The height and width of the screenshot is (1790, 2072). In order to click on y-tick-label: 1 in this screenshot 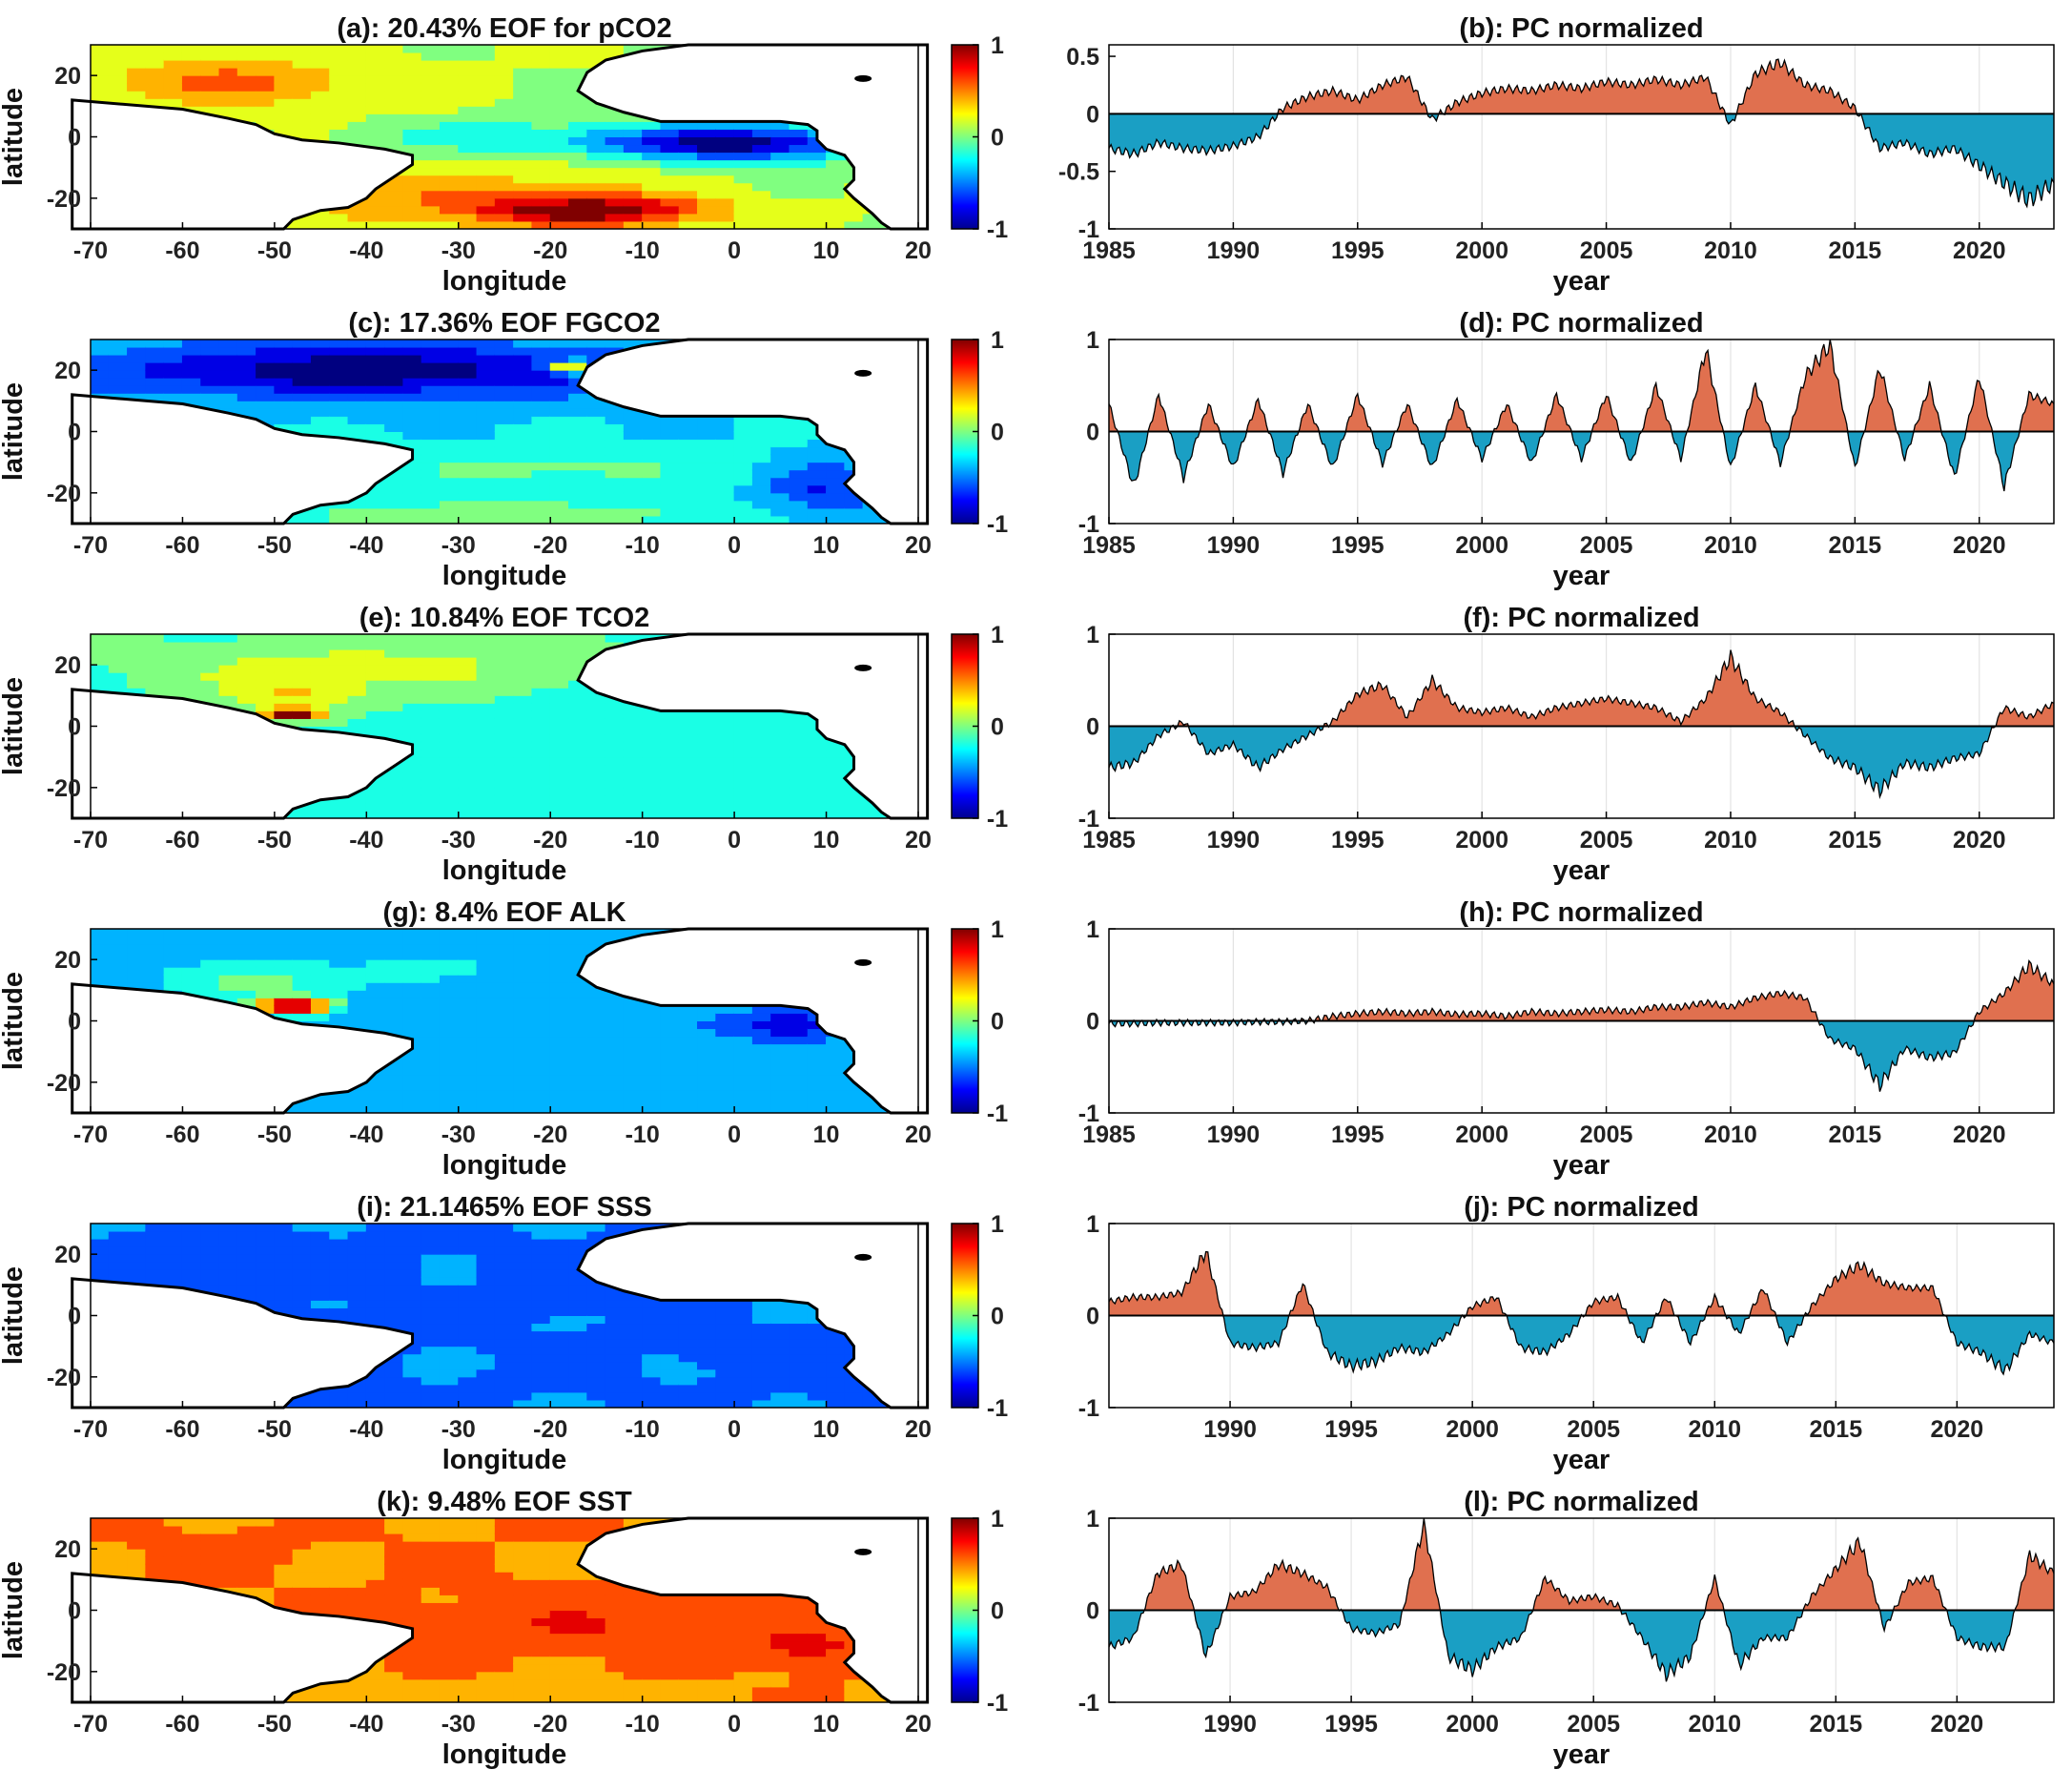, I will do `click(1093, 635)`.